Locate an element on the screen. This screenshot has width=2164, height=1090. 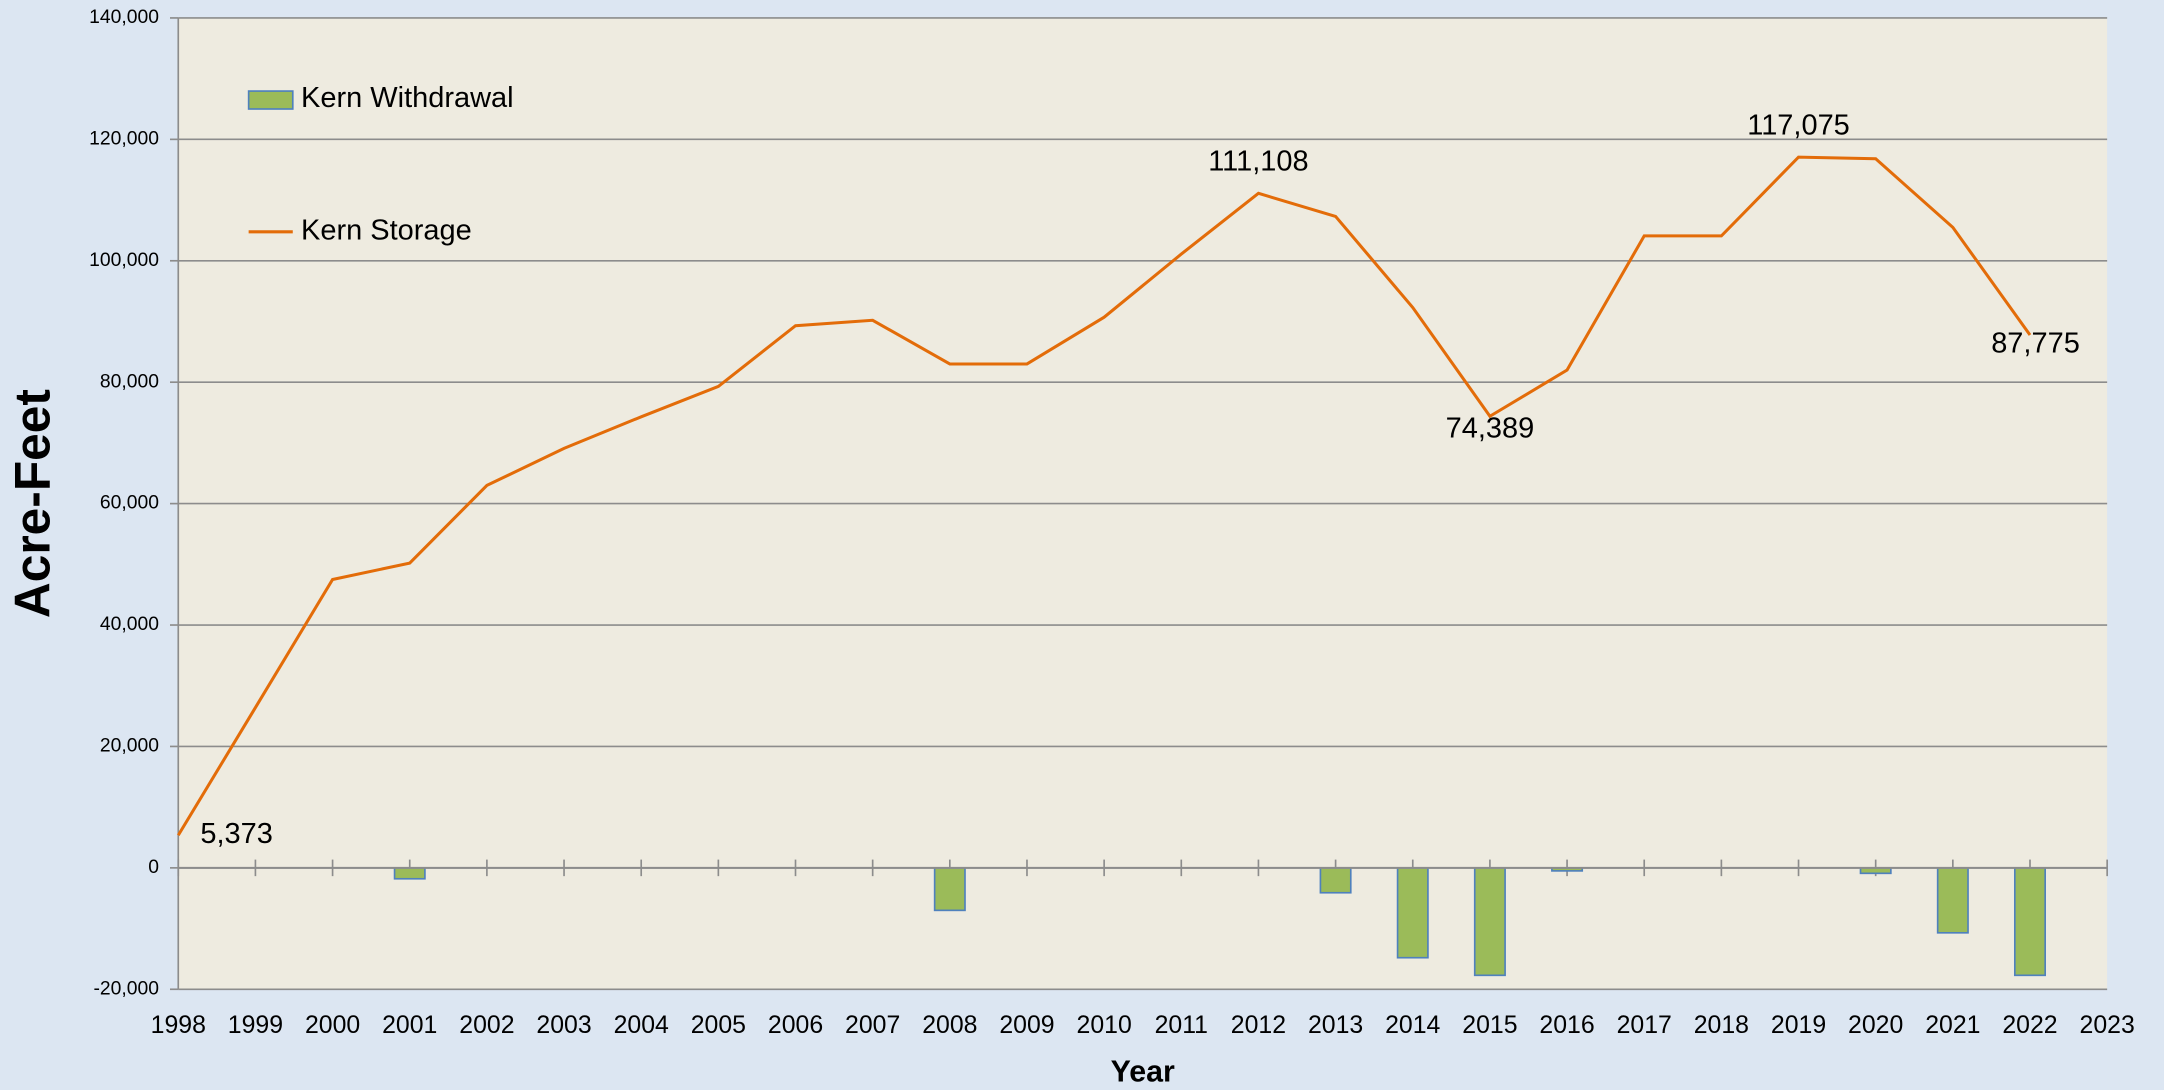
x-tick-label: 2020 is located at coordinates (1875, 1025).